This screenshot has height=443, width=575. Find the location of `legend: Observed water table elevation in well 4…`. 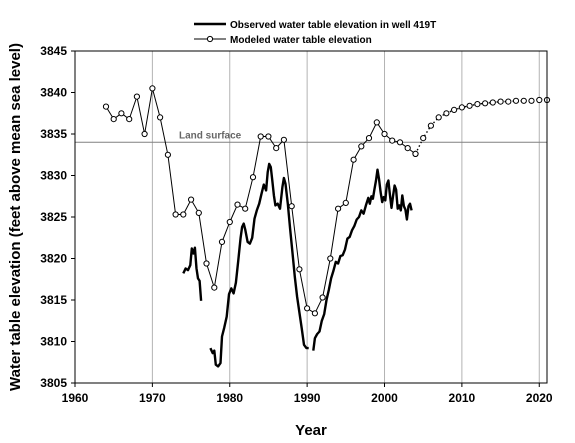

legend: Observed water table elevation in well 4… is located at coordinates (315, 33).